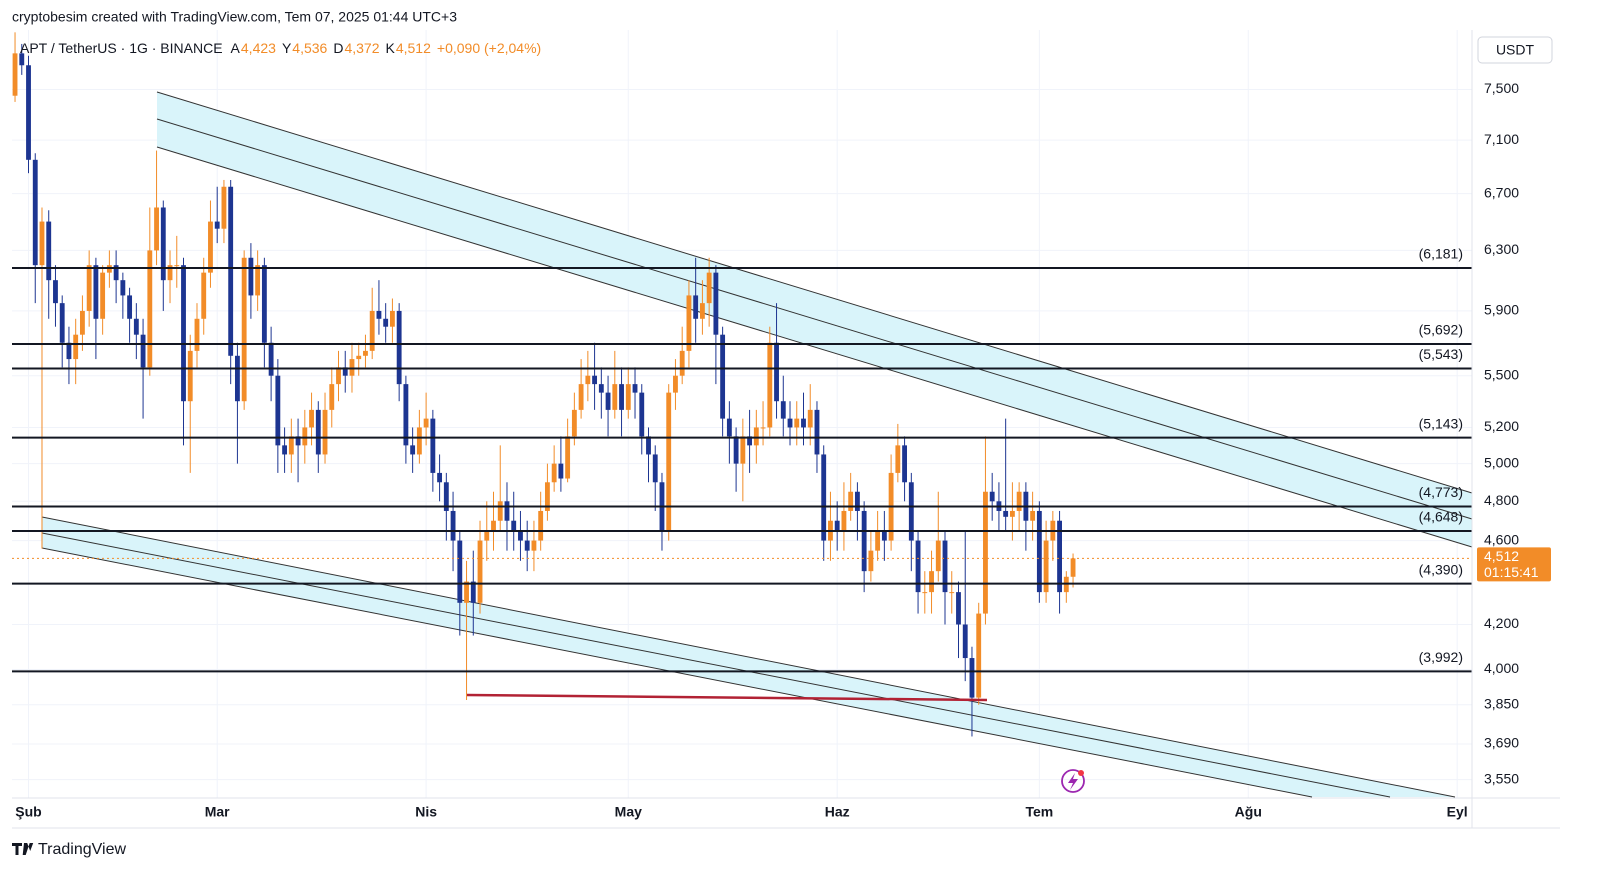 The height and width of the screenshot is (887, 1600). I want to click on x-tick-label: Şub, so click(28, 812).